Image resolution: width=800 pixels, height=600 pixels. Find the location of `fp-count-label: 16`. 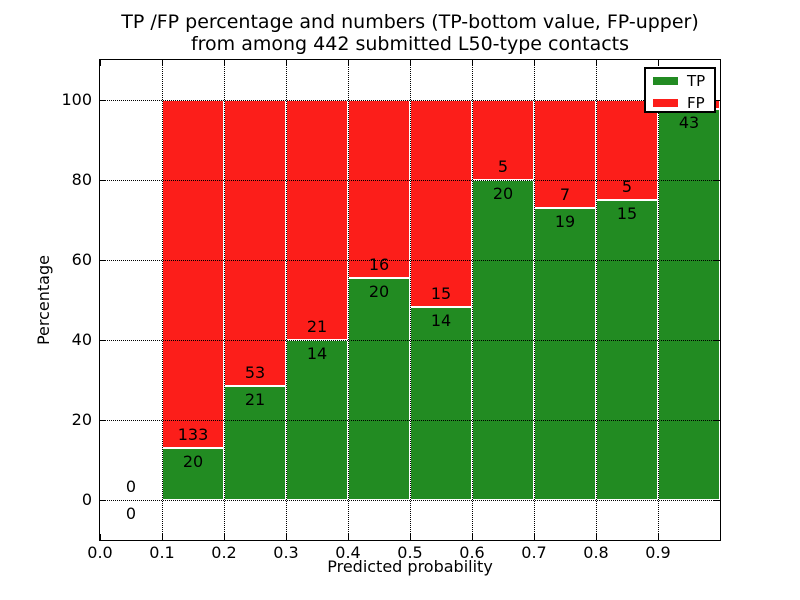

fp-count-label: 16 is located at coordinates (379, 264).